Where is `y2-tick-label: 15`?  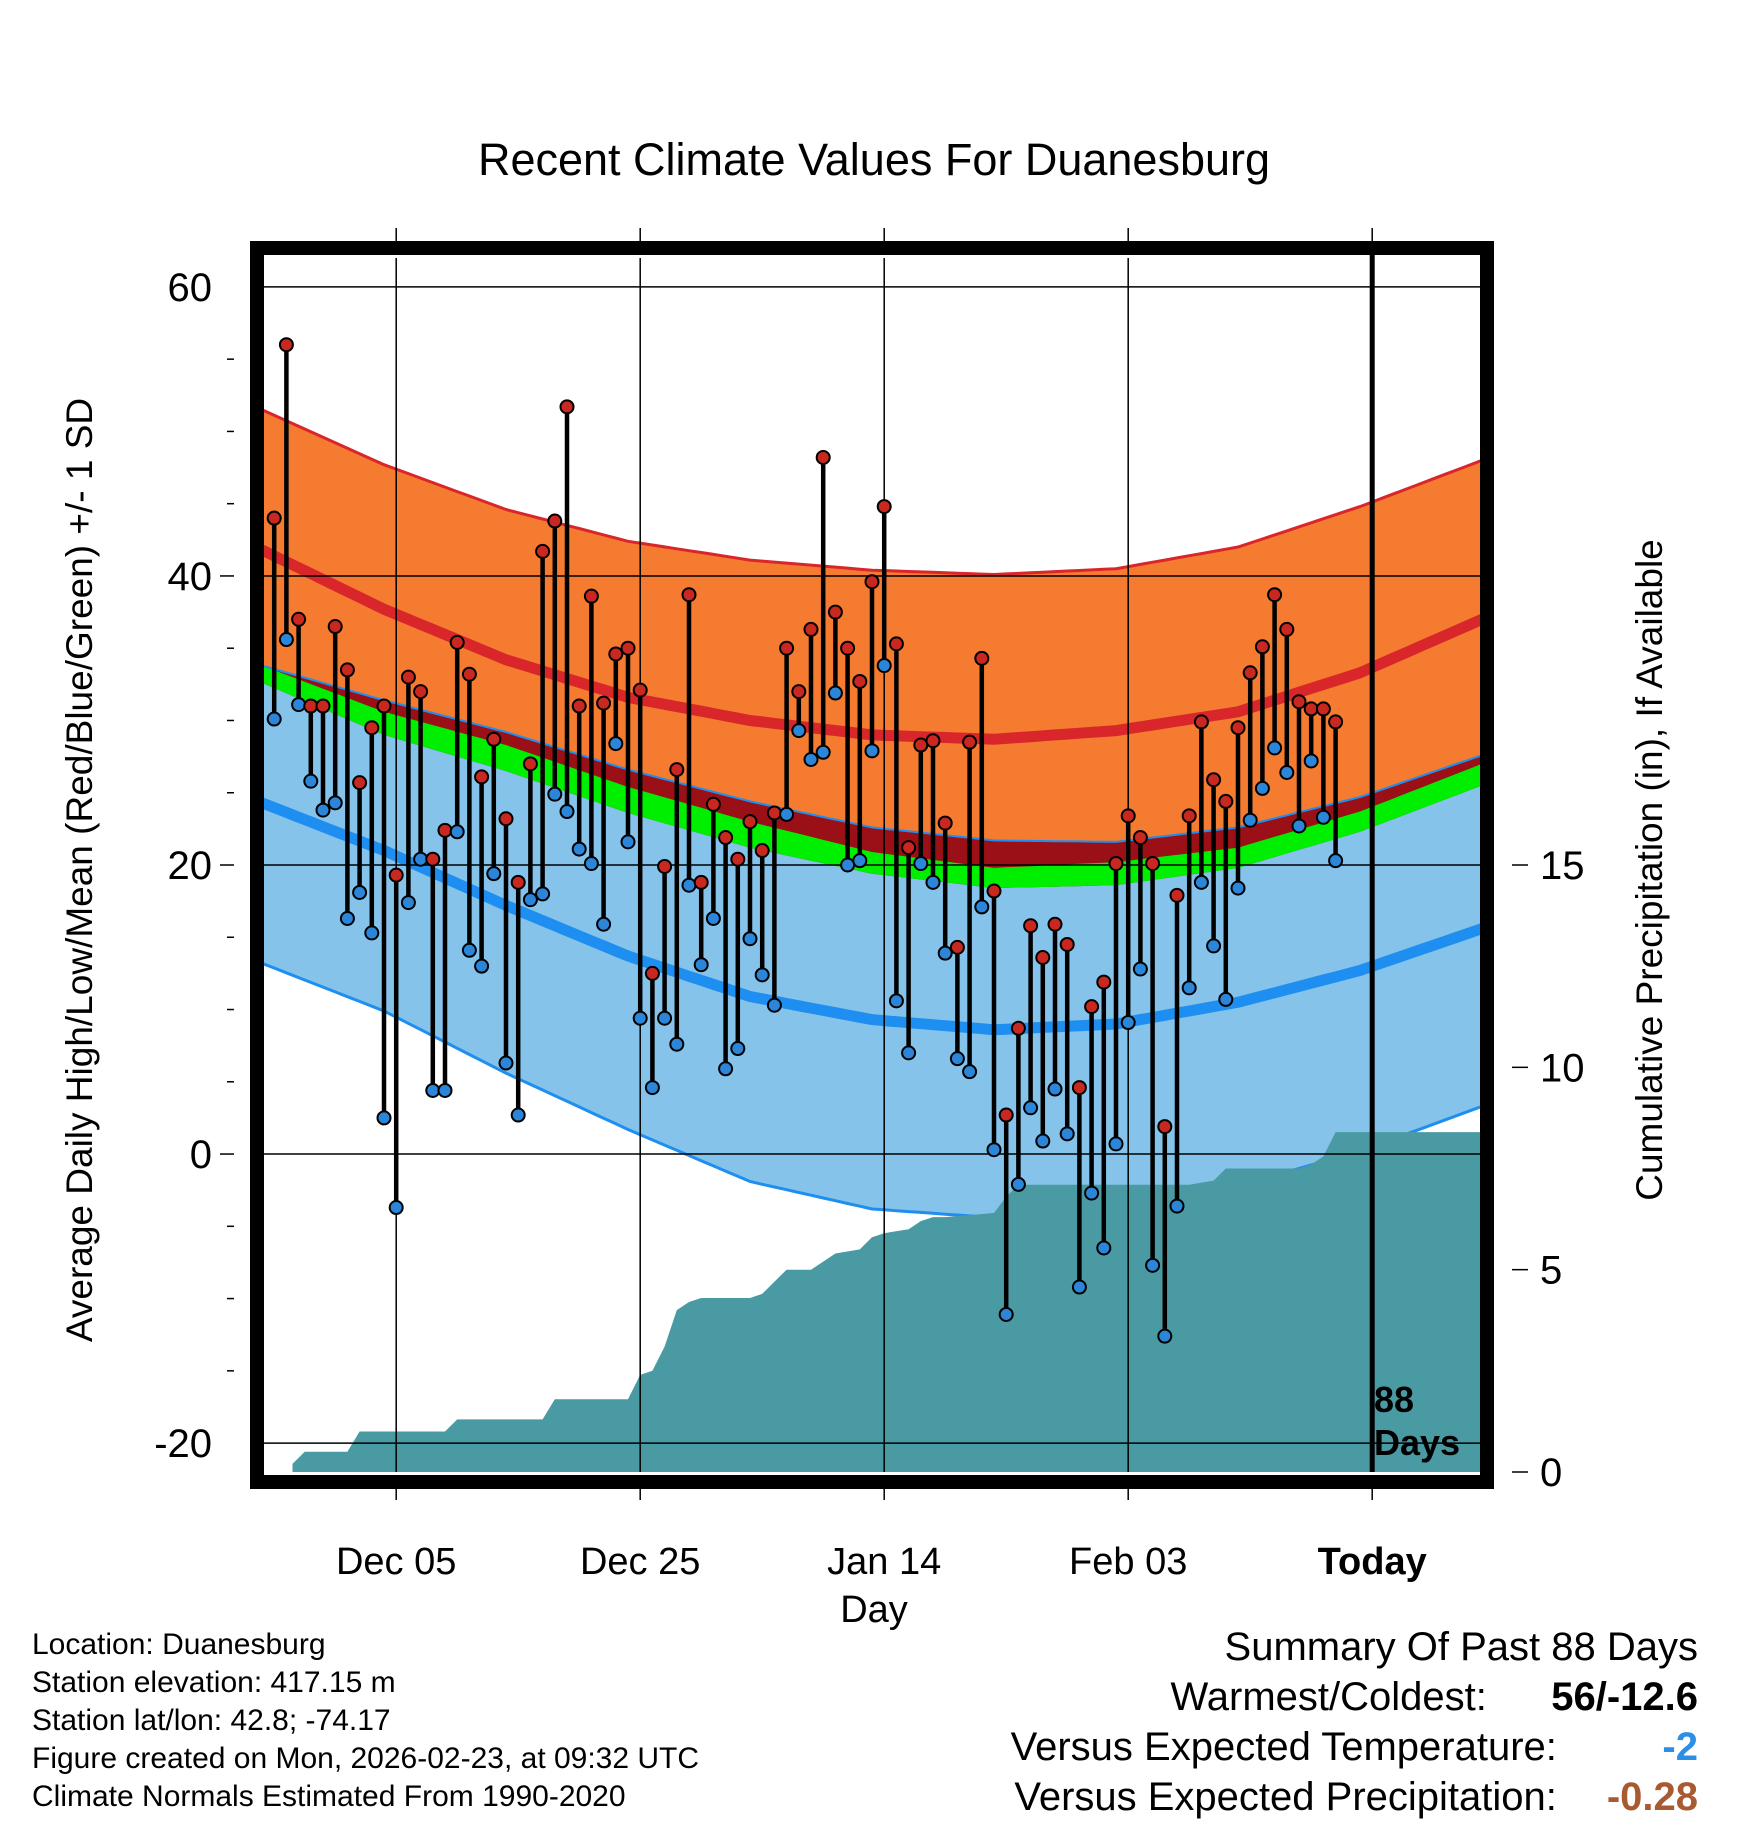 y2-tick-label: 15 is located at coordinates (1562, 866).